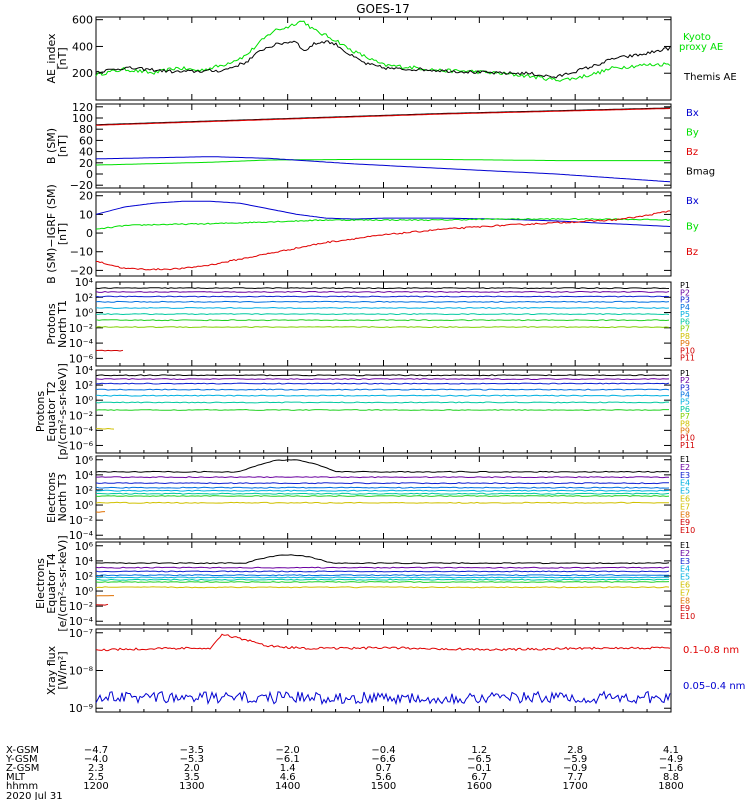 Image resolution: width=750 pixels, height=800 pixels. I want to click on legend-ae: Themis AE, so click(710, 77).